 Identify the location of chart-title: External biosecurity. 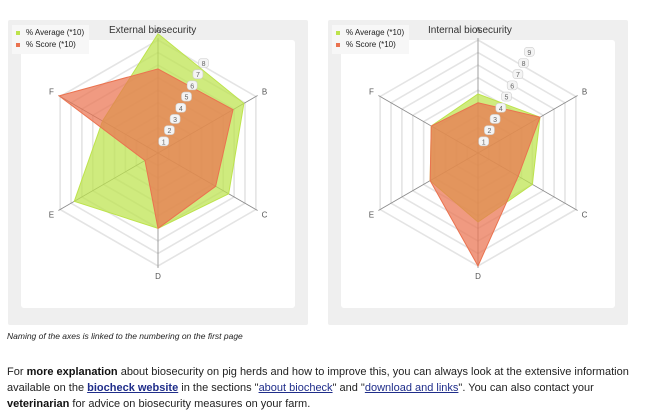
(153, 30).